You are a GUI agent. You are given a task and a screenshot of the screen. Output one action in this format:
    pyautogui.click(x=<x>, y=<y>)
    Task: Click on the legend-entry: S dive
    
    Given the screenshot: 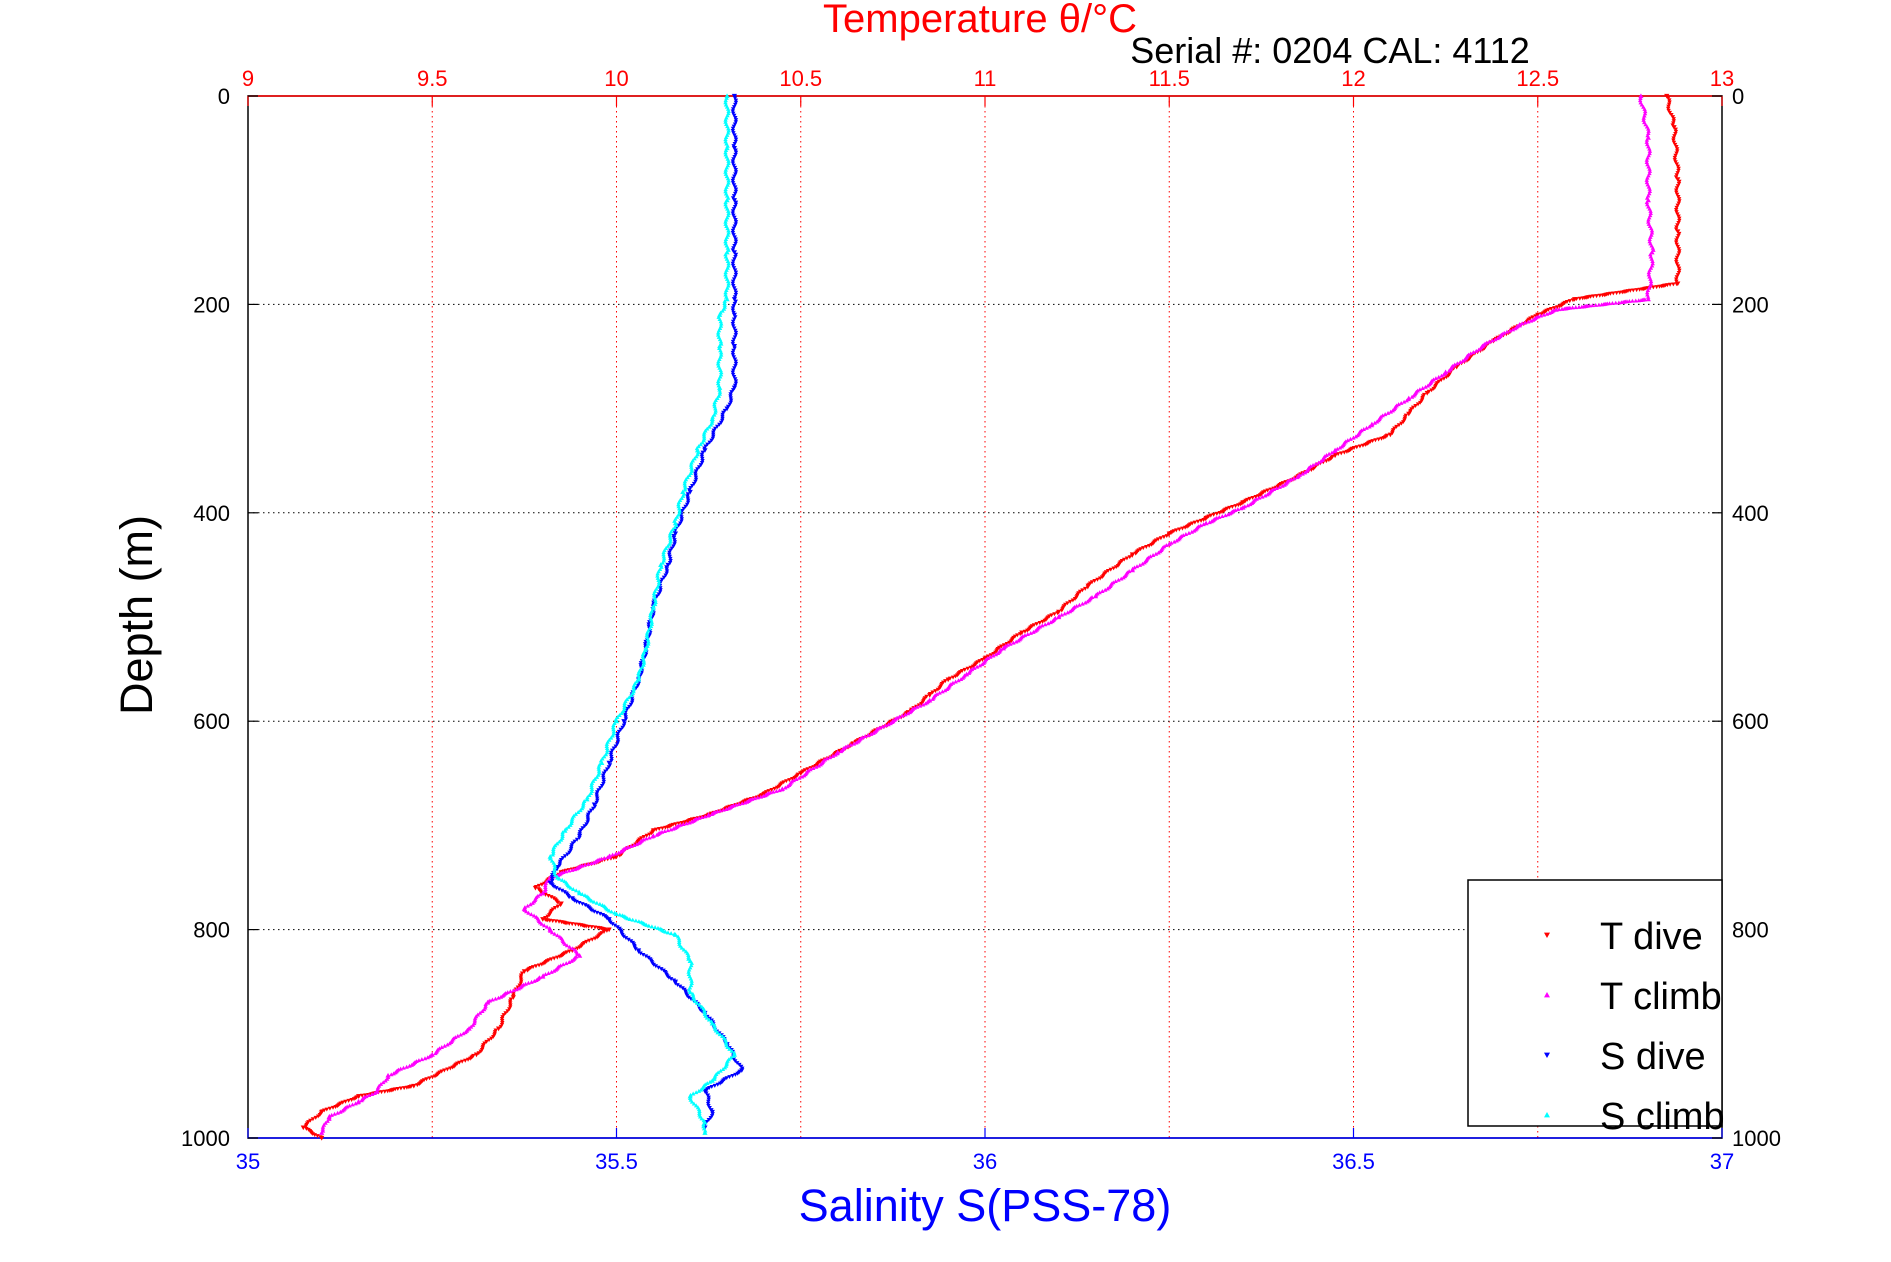 What is the action you would take?
    pyautogui.click(x=1625, y=1057)
    